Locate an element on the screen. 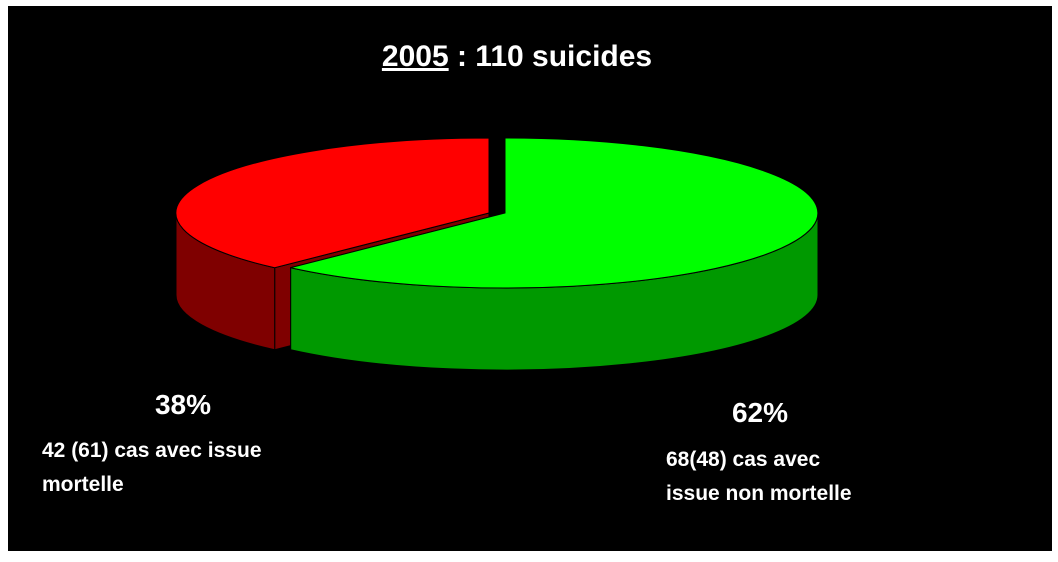  slice-2-description-line-1: 68(48) cas avec is located at coordinates (743, 459).